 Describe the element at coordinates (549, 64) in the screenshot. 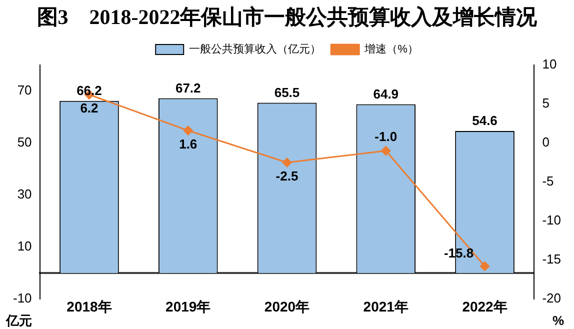

I see `y2-tick-label: 10` at that location.